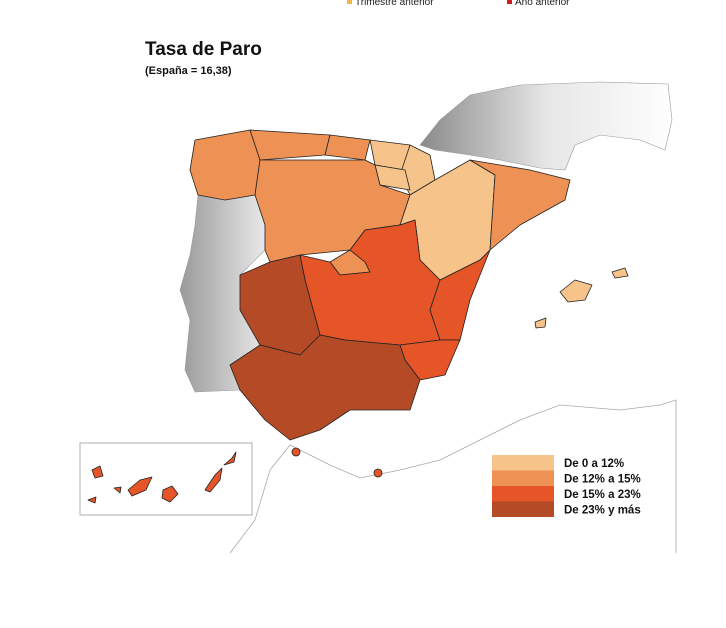  What do you see at coordinates (140, 486) in the screenshot?
I see `tenerife` at bounding box center [140, 486].